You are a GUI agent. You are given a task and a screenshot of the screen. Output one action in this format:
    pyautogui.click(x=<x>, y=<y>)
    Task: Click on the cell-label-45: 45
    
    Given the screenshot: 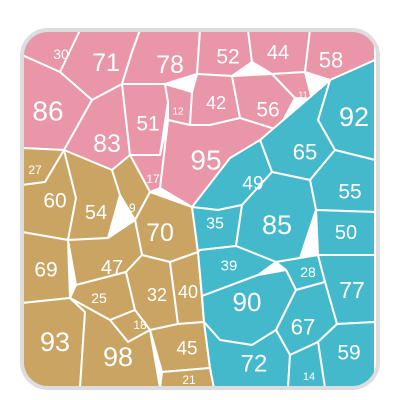 What is the action you would take?
    pyautogui.click(x=186, y=349)
    